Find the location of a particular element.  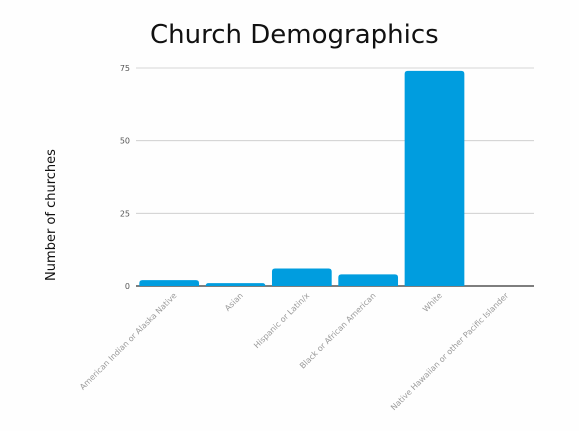

x-tick-label: American Indian or Alaska Native is located at coordinates (128, 341).